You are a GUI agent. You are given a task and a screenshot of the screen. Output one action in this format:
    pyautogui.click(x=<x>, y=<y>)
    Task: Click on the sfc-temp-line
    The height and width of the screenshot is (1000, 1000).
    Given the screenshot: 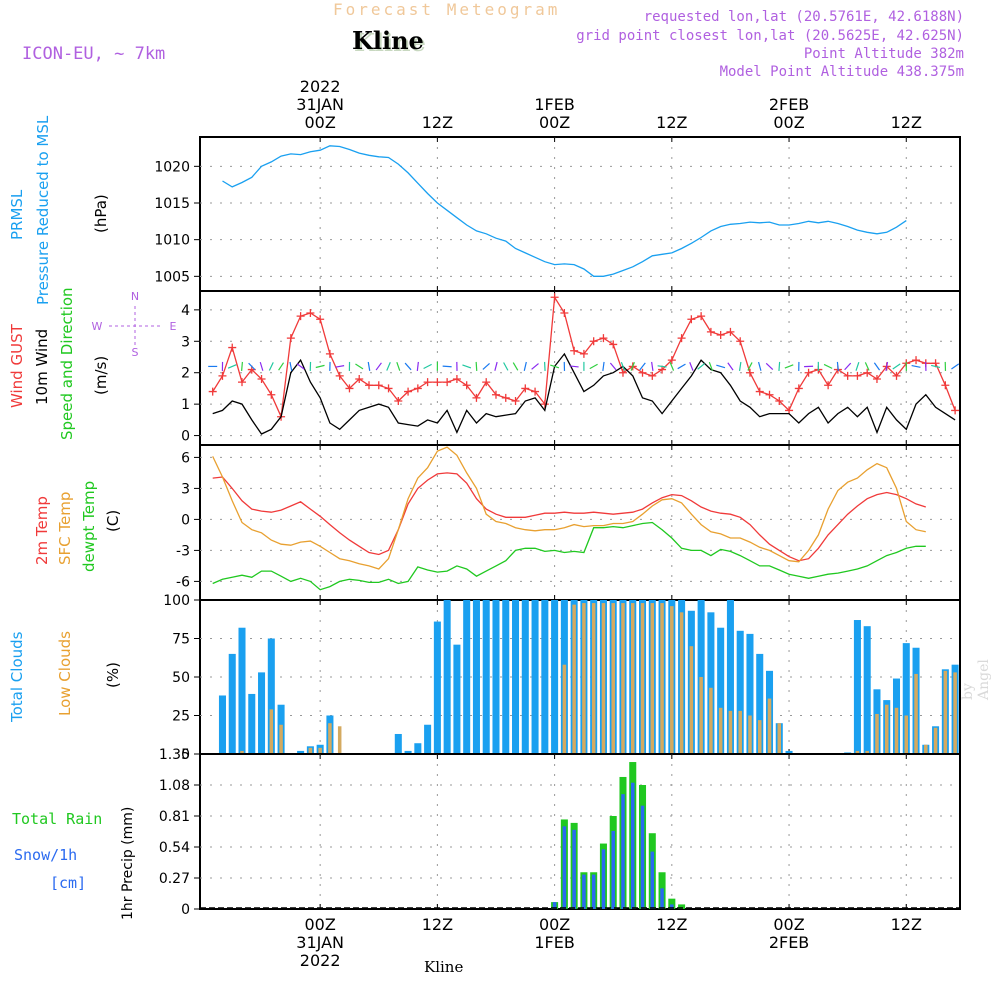 What is the action you would take?
    pyautogui.click(x=569, y=508)
    